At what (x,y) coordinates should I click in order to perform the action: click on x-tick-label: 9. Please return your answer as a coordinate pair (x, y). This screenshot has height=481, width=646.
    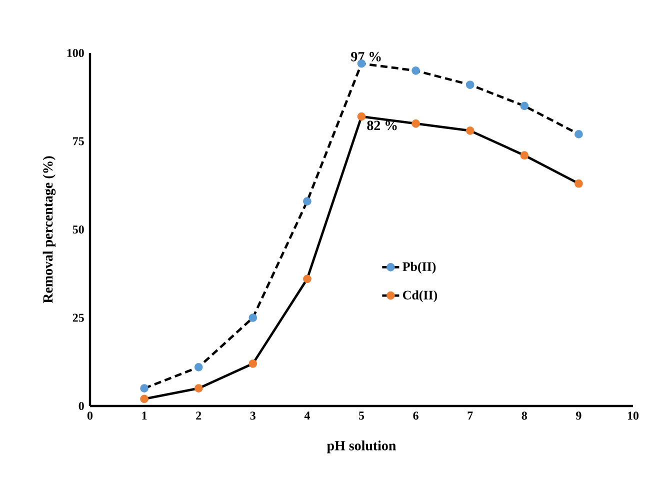
    Looking at the image, I should click on (579, 416).